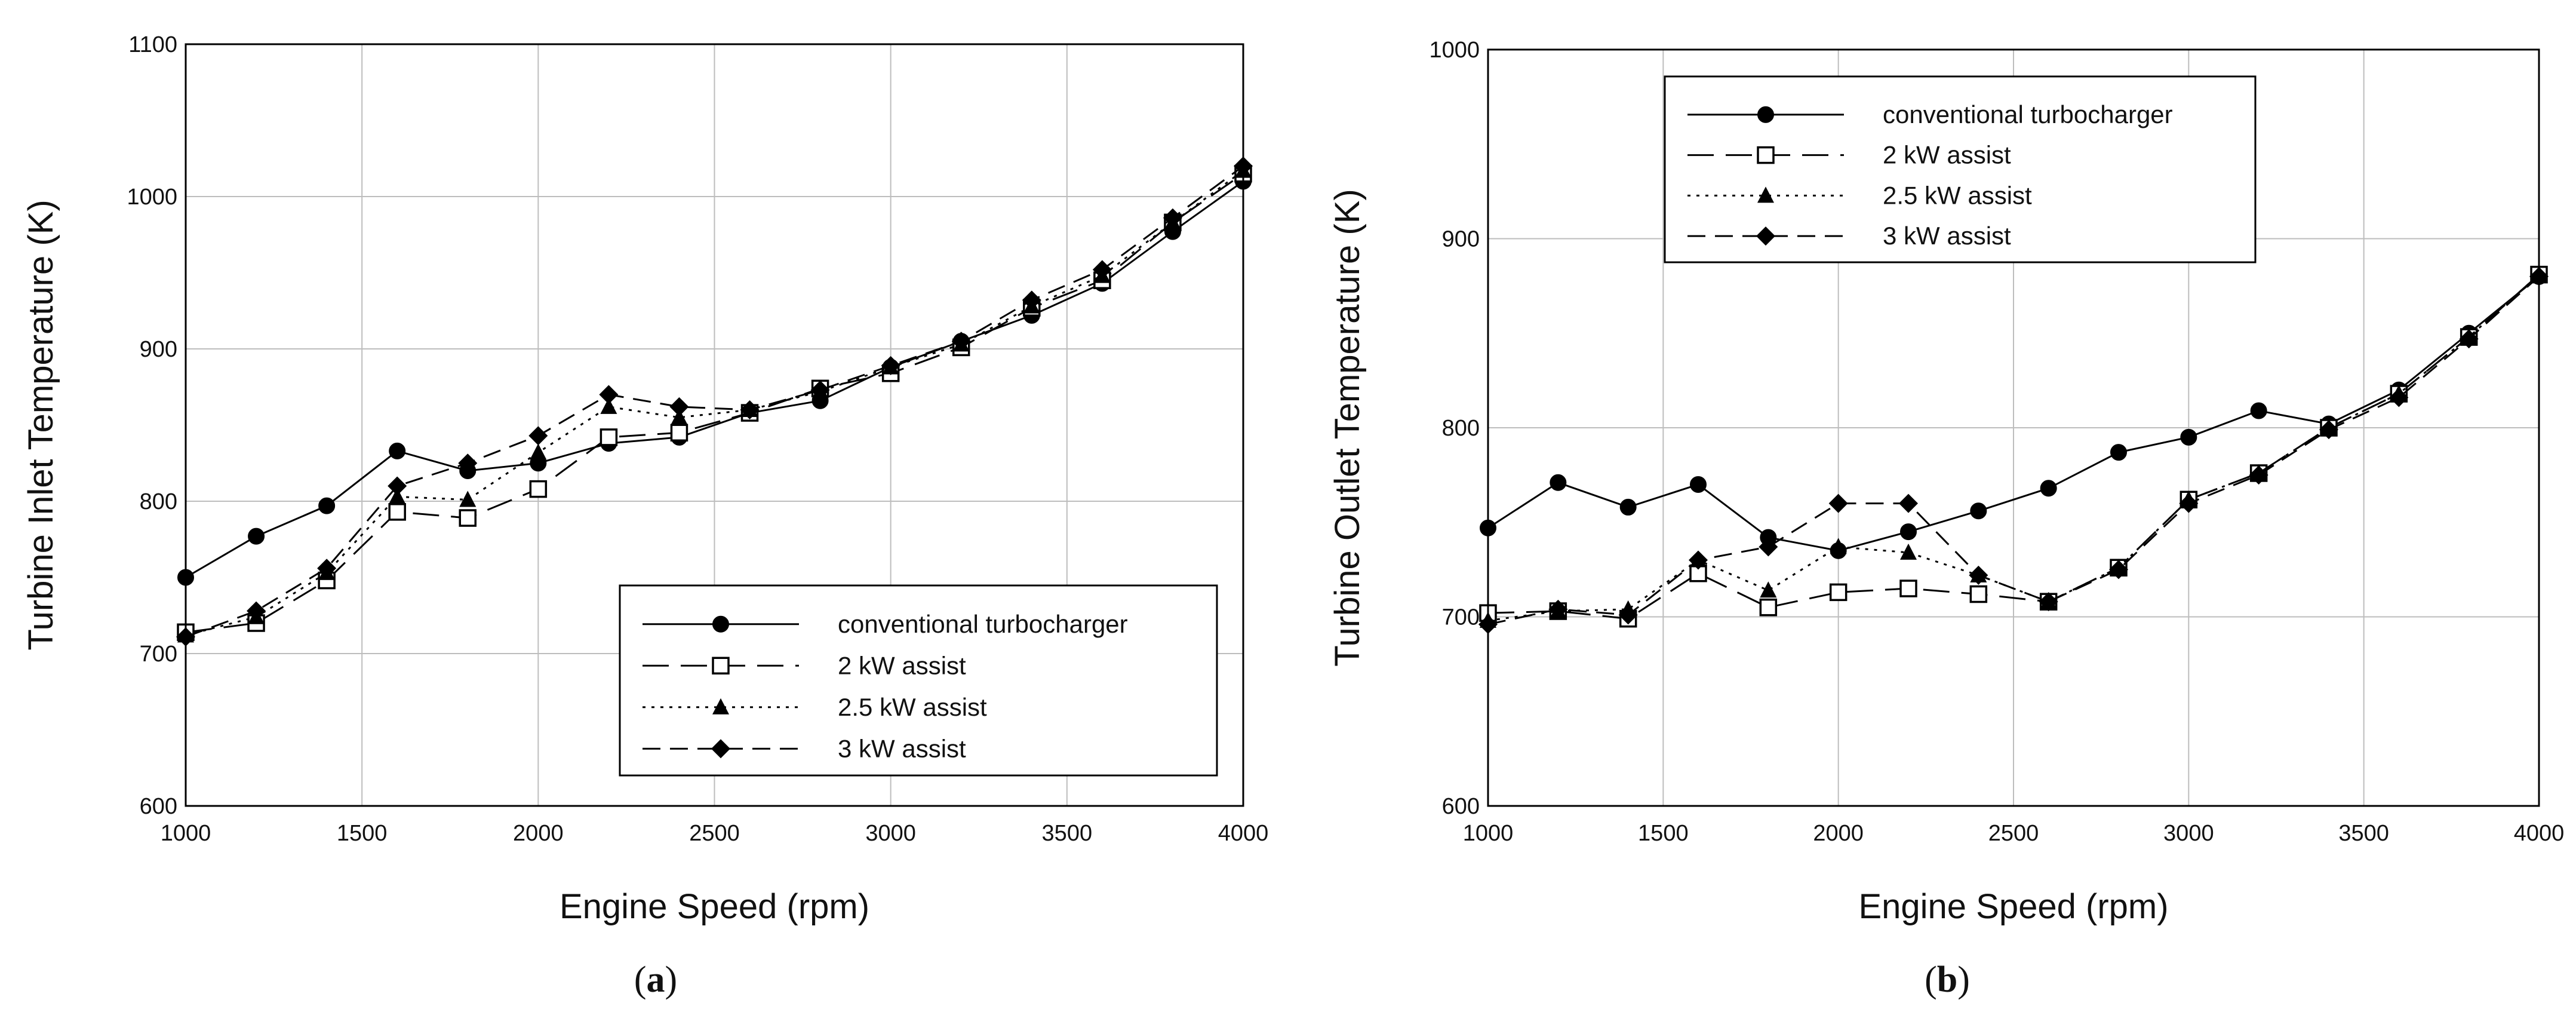  What do you see at coordinates (362, 833) in the screenshot?
I see `chart-a-x-tick-label: 1500` at bounding box center [362, 833].